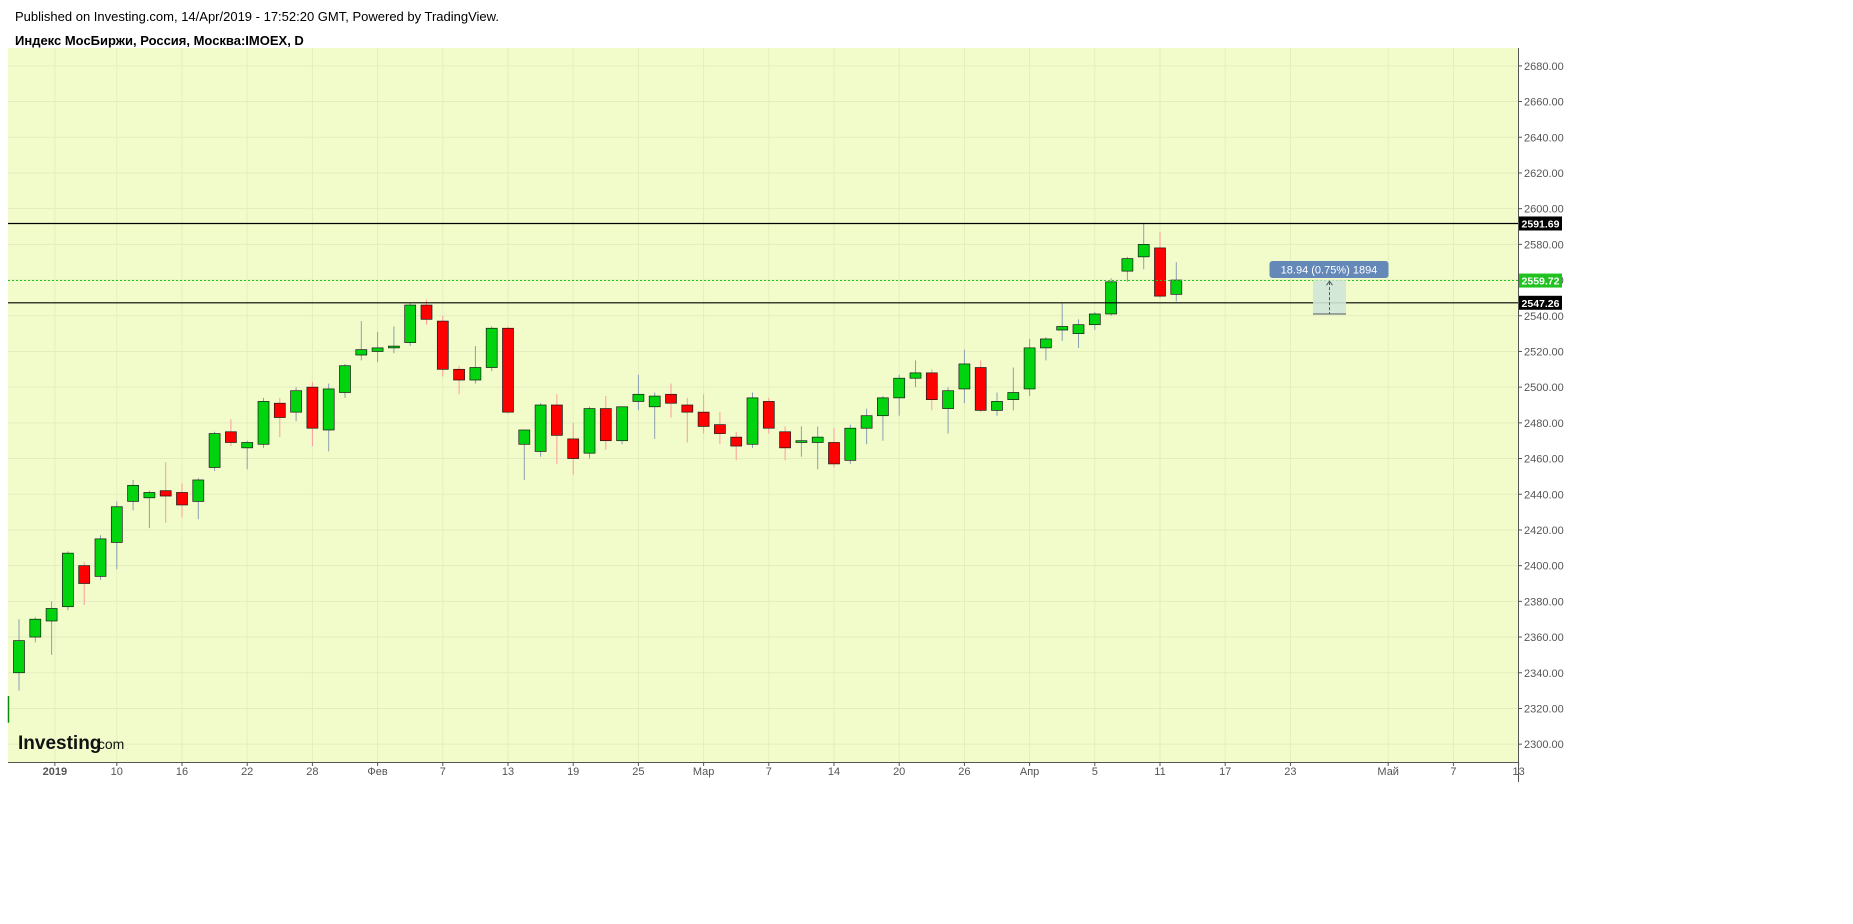 The width and height of the screenshot is (1853, 924). Describe the element at coordinates (377, 772) in the screenshot. I see `x-tick-label: Фев` at that location.